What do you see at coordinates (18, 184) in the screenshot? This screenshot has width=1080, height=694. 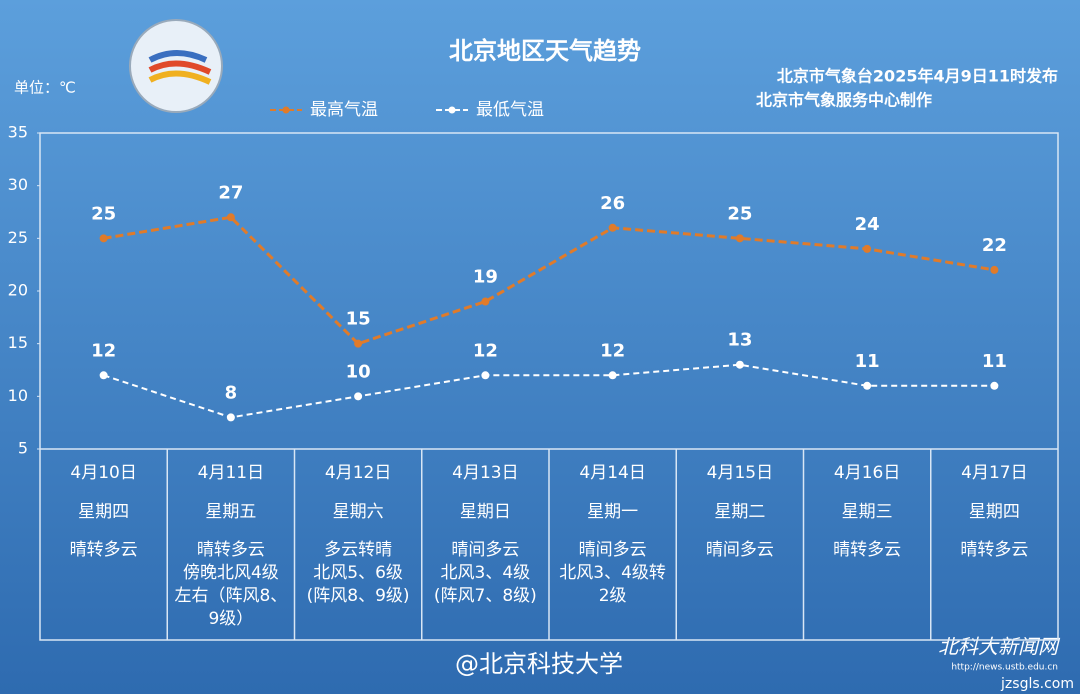 I see `y-tick-label: 30` at bounding box center [18, 184].